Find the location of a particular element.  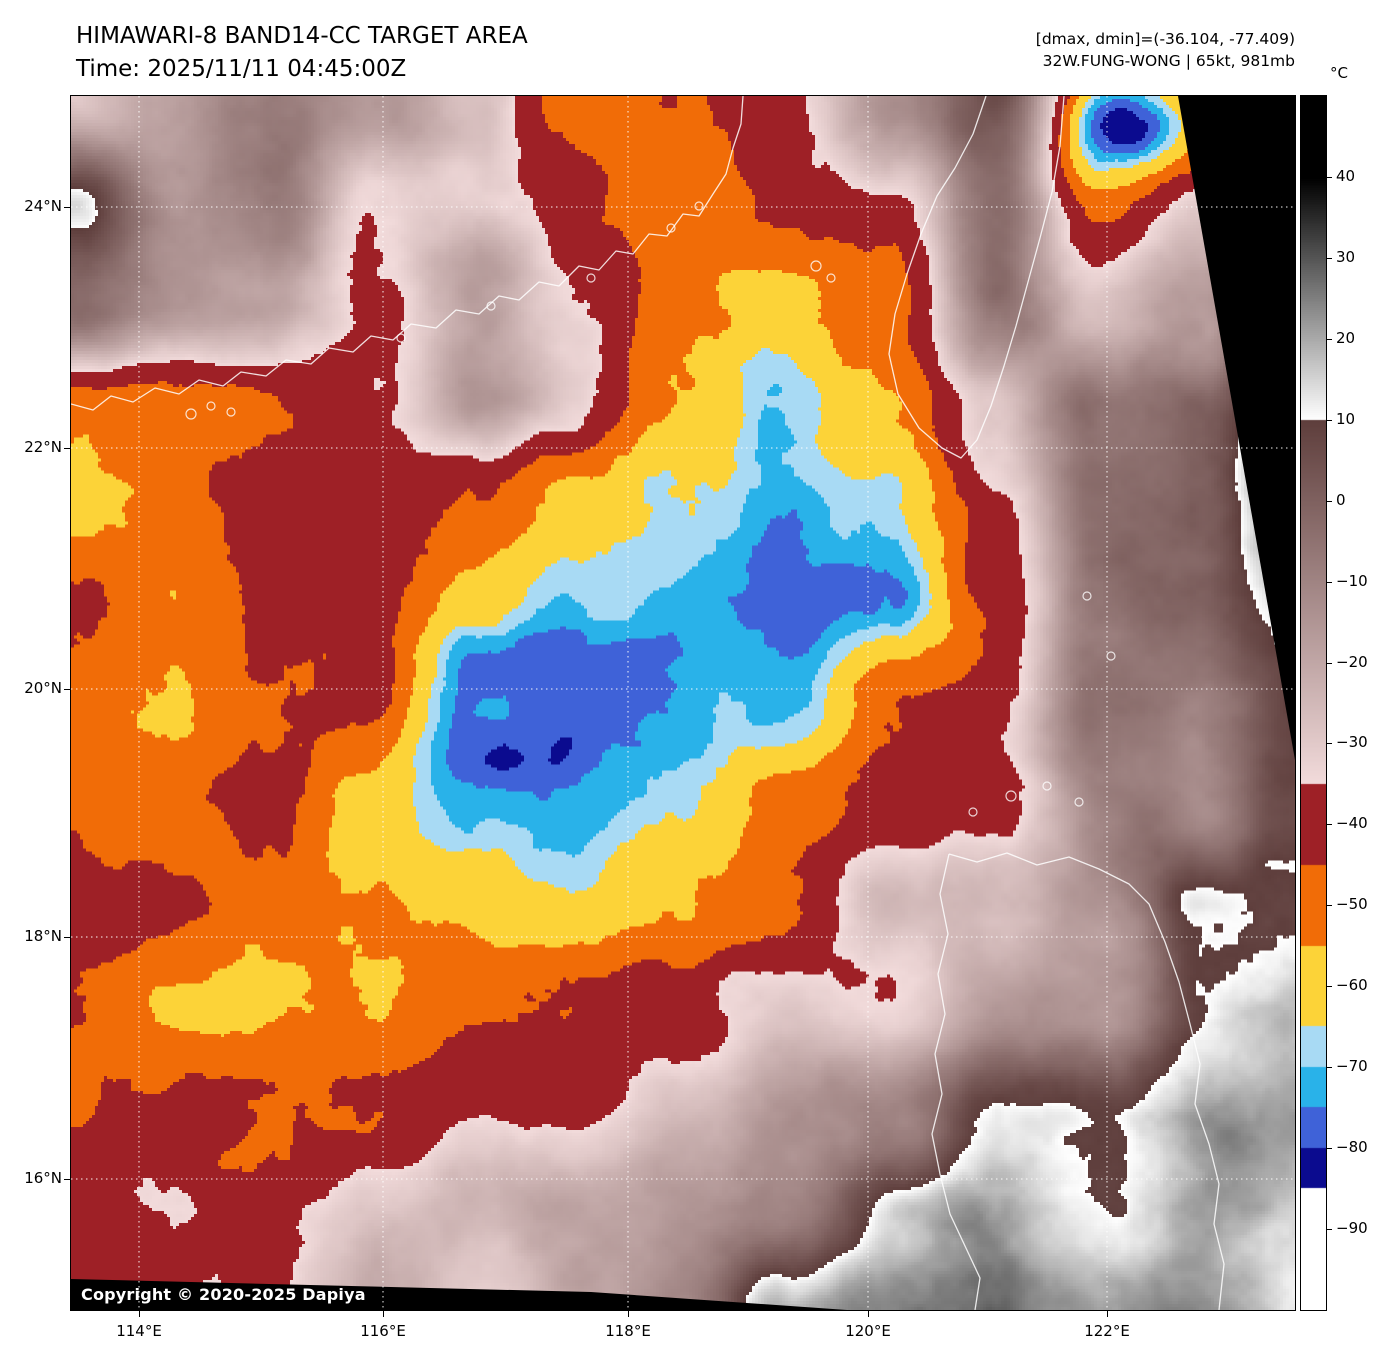

page-title: HIMAWARI-8 BAND14-CC TARGET AREA is located at coordinates (302, 36).